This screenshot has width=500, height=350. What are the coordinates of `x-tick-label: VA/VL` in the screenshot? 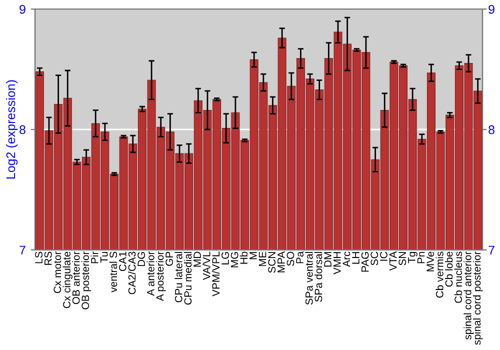 It's located at (206, 266).